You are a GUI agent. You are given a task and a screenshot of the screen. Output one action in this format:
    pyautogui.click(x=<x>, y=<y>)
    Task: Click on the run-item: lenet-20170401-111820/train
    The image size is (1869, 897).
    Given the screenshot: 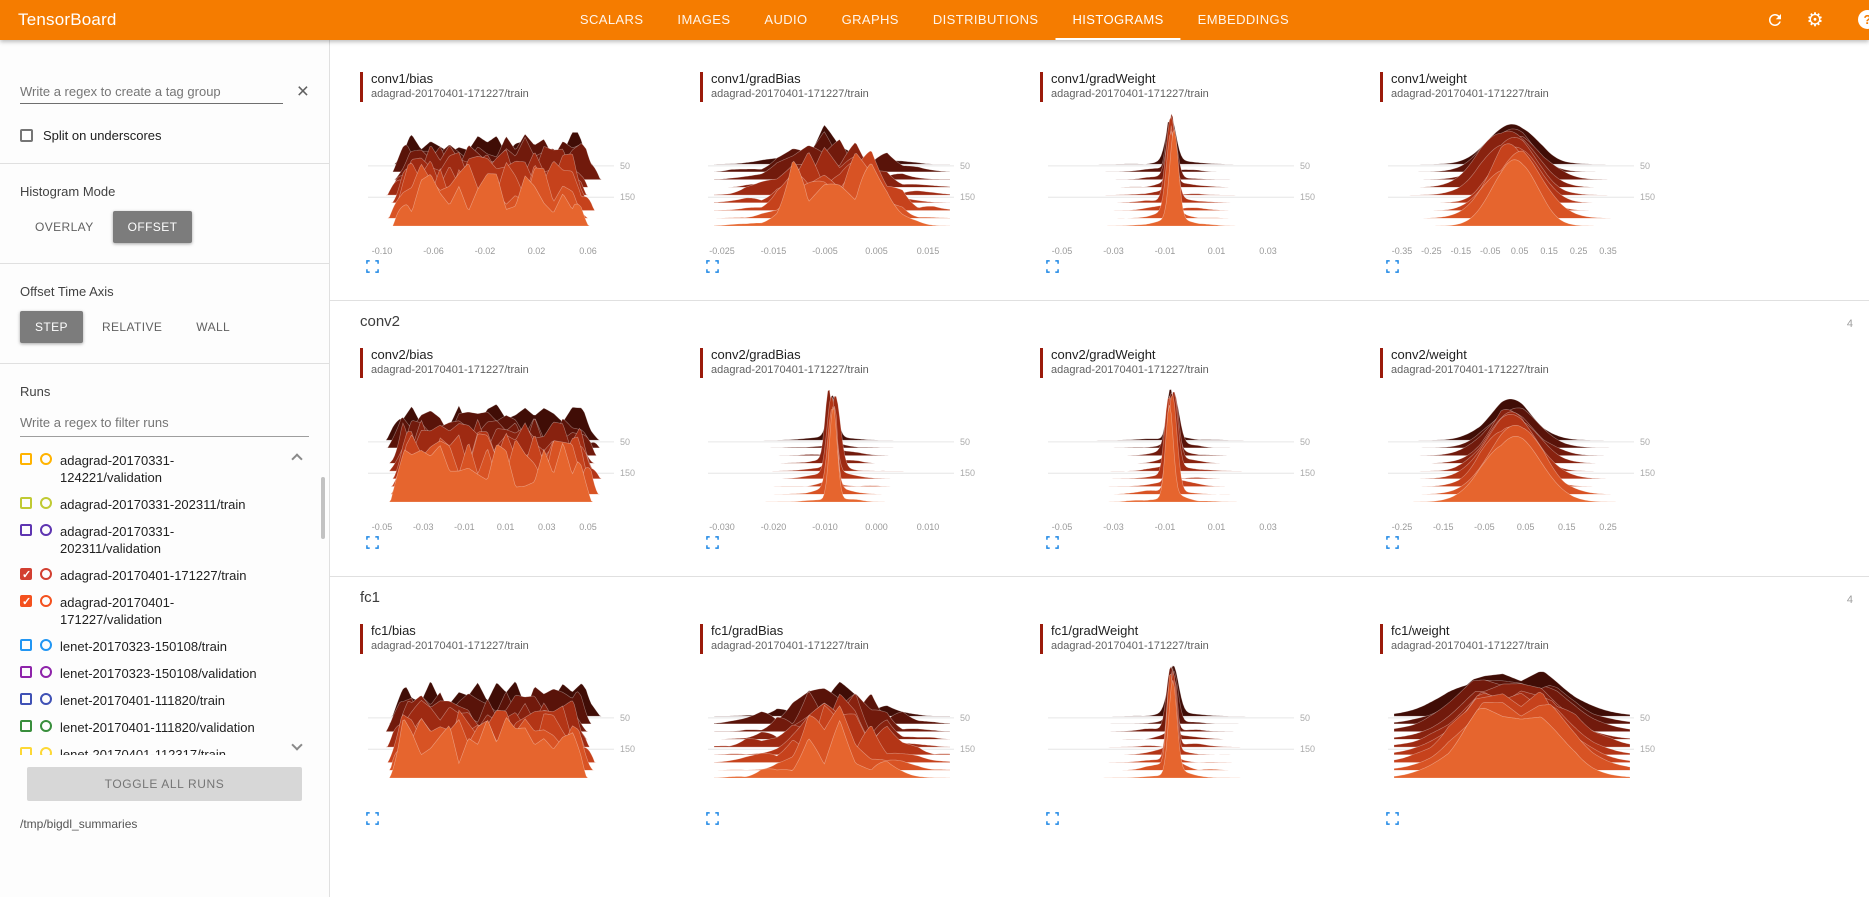 What is the action you would take?
    pyautogui.click(x=151, y=700)
    